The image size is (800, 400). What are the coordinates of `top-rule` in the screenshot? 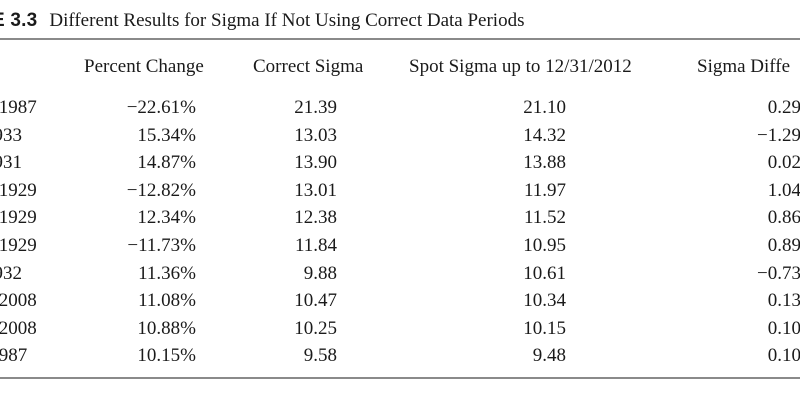 It's located at (400, 39).